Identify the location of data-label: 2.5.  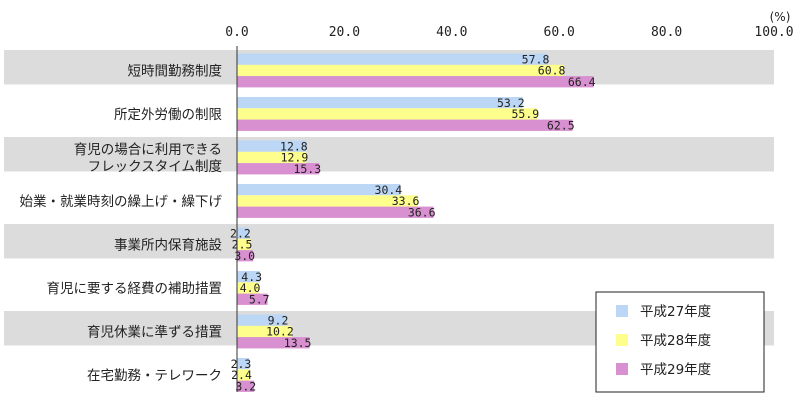
(242, 245).